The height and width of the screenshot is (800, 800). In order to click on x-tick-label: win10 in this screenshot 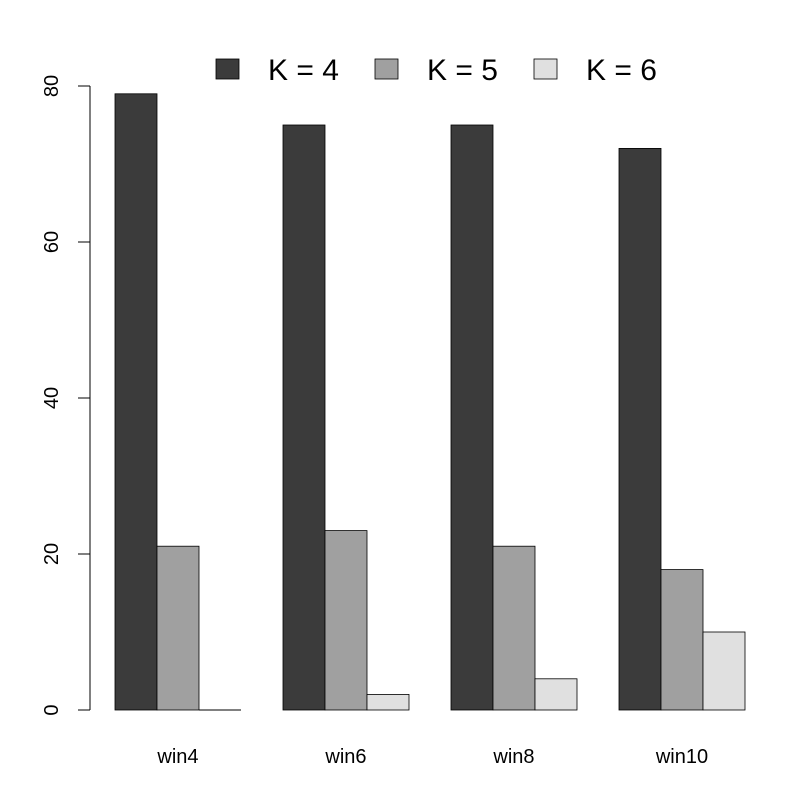, I will do `click(681, 757)`.